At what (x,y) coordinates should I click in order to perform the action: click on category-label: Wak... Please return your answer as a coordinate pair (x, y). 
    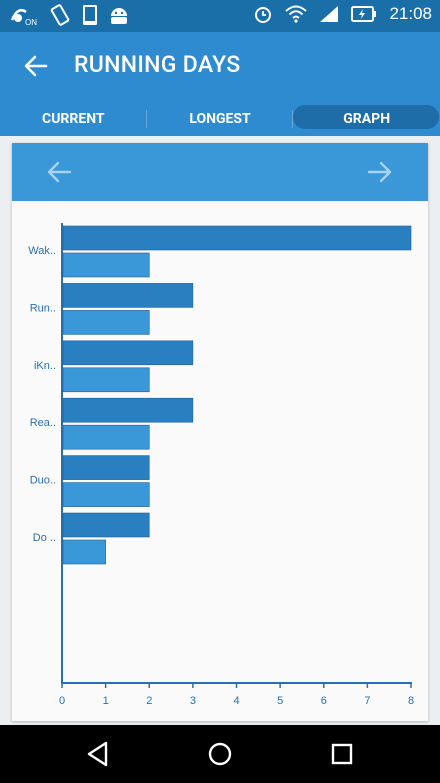
    Looking at the image, I should click on (42, 251).